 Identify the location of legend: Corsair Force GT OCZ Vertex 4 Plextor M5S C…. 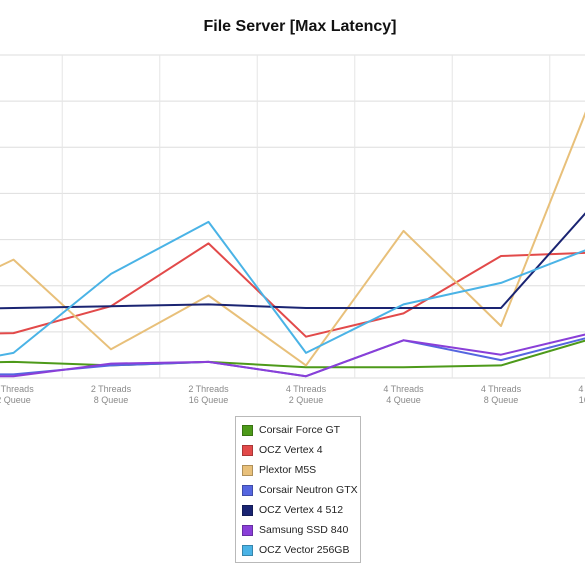
(298, 489).